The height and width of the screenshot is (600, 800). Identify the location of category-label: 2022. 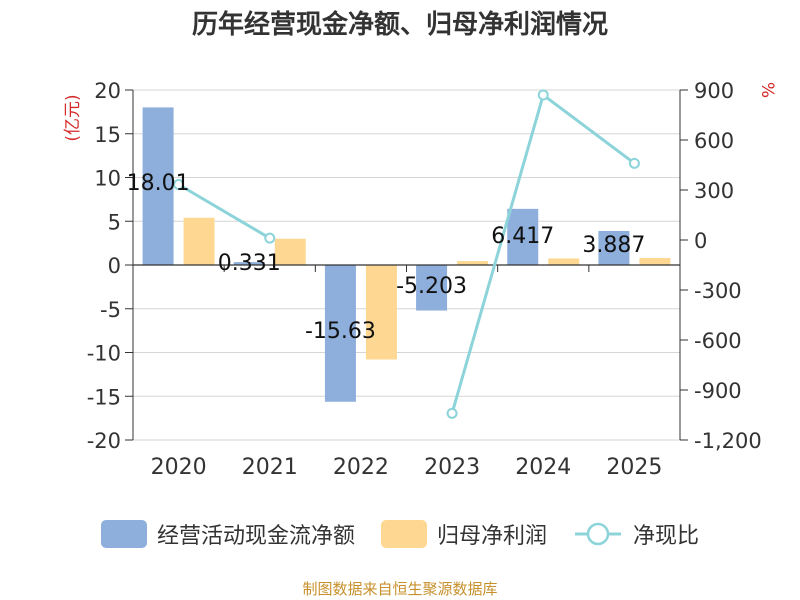
(361, 467).